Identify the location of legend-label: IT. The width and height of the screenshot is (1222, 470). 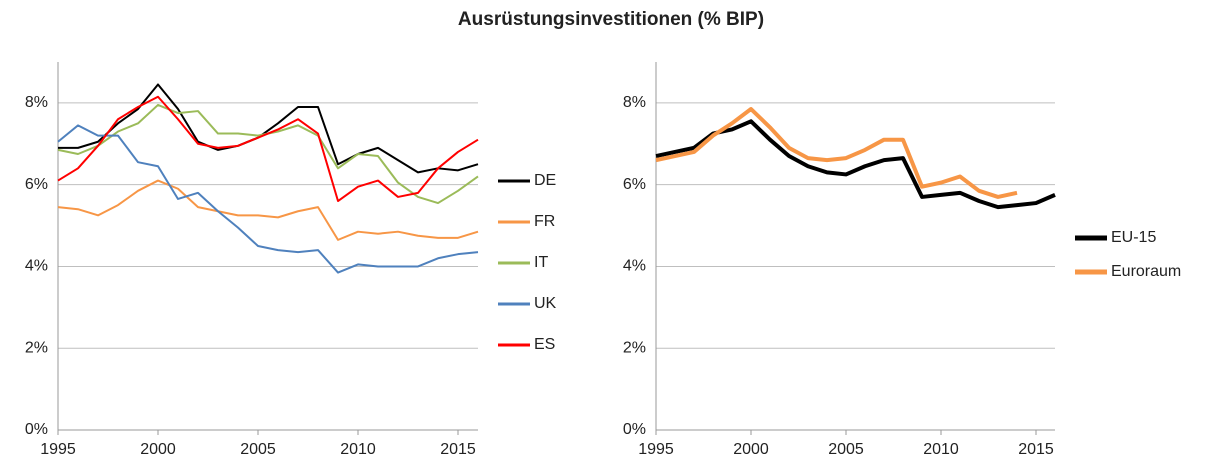
(541, 262).